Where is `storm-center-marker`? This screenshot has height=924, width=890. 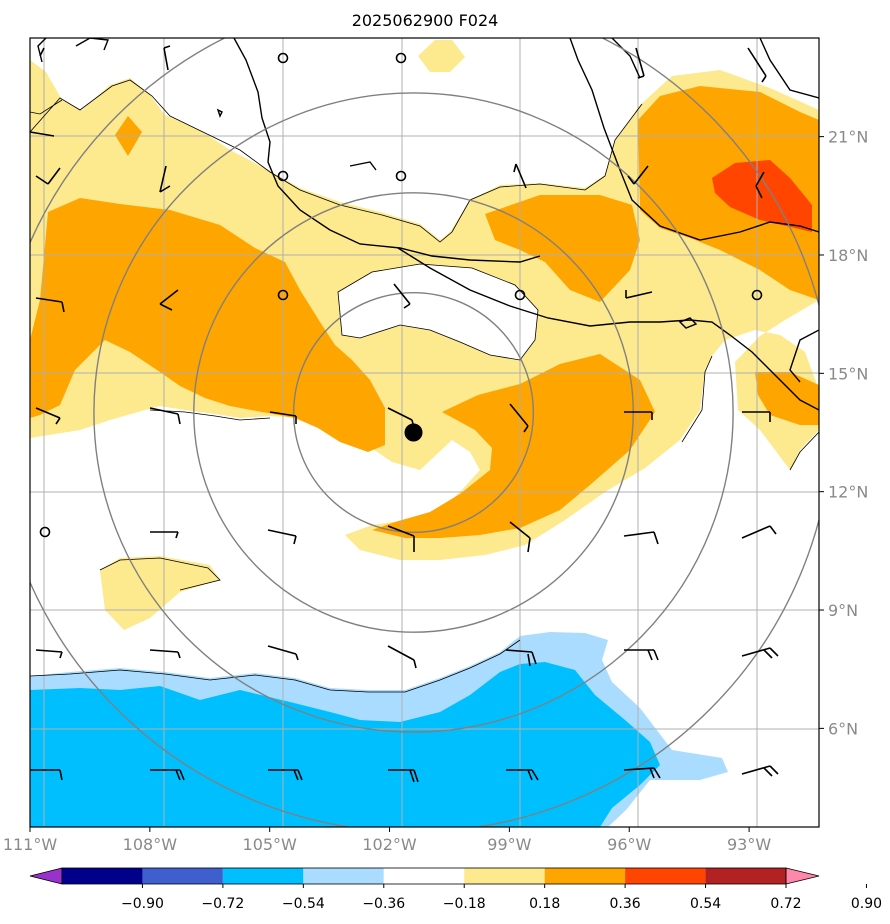
storm-center-marker is located at coordinates (413, 432).